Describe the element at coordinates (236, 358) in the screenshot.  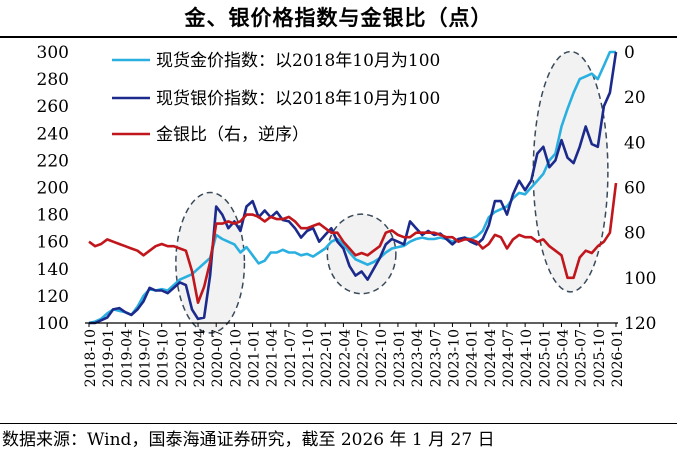
I see `x-tick-label: 2020-10` at that location.